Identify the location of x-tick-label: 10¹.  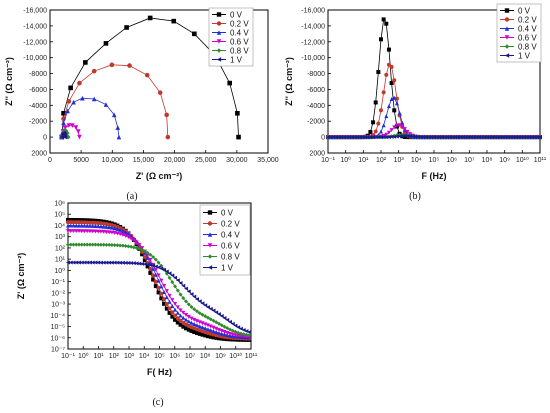
(363, 160).